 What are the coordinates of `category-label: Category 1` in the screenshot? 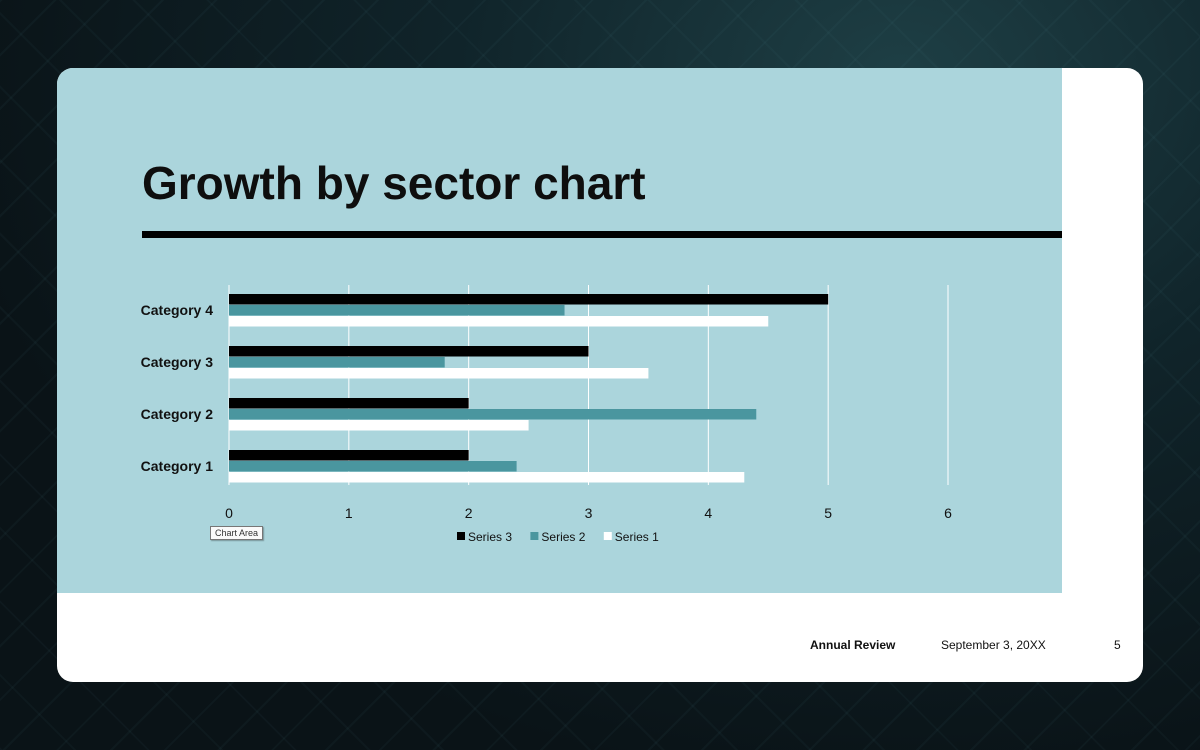 It's located at (177, 466).